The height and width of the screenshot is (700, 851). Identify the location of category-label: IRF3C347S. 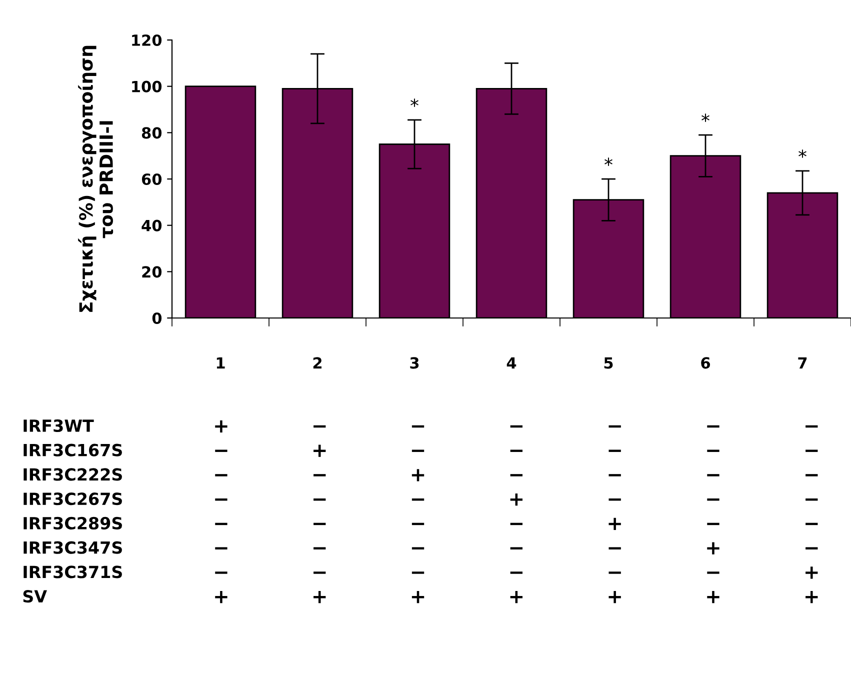
(73, 547).